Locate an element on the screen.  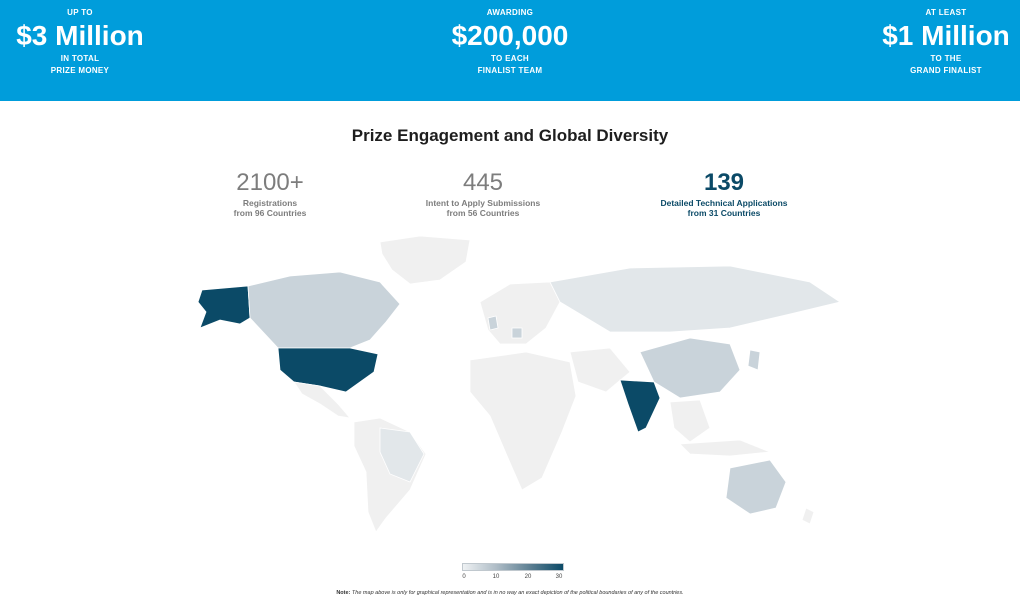
registrations-metric: 2100+ Registrations from 96 Countries is located at coordinates (270, 193).